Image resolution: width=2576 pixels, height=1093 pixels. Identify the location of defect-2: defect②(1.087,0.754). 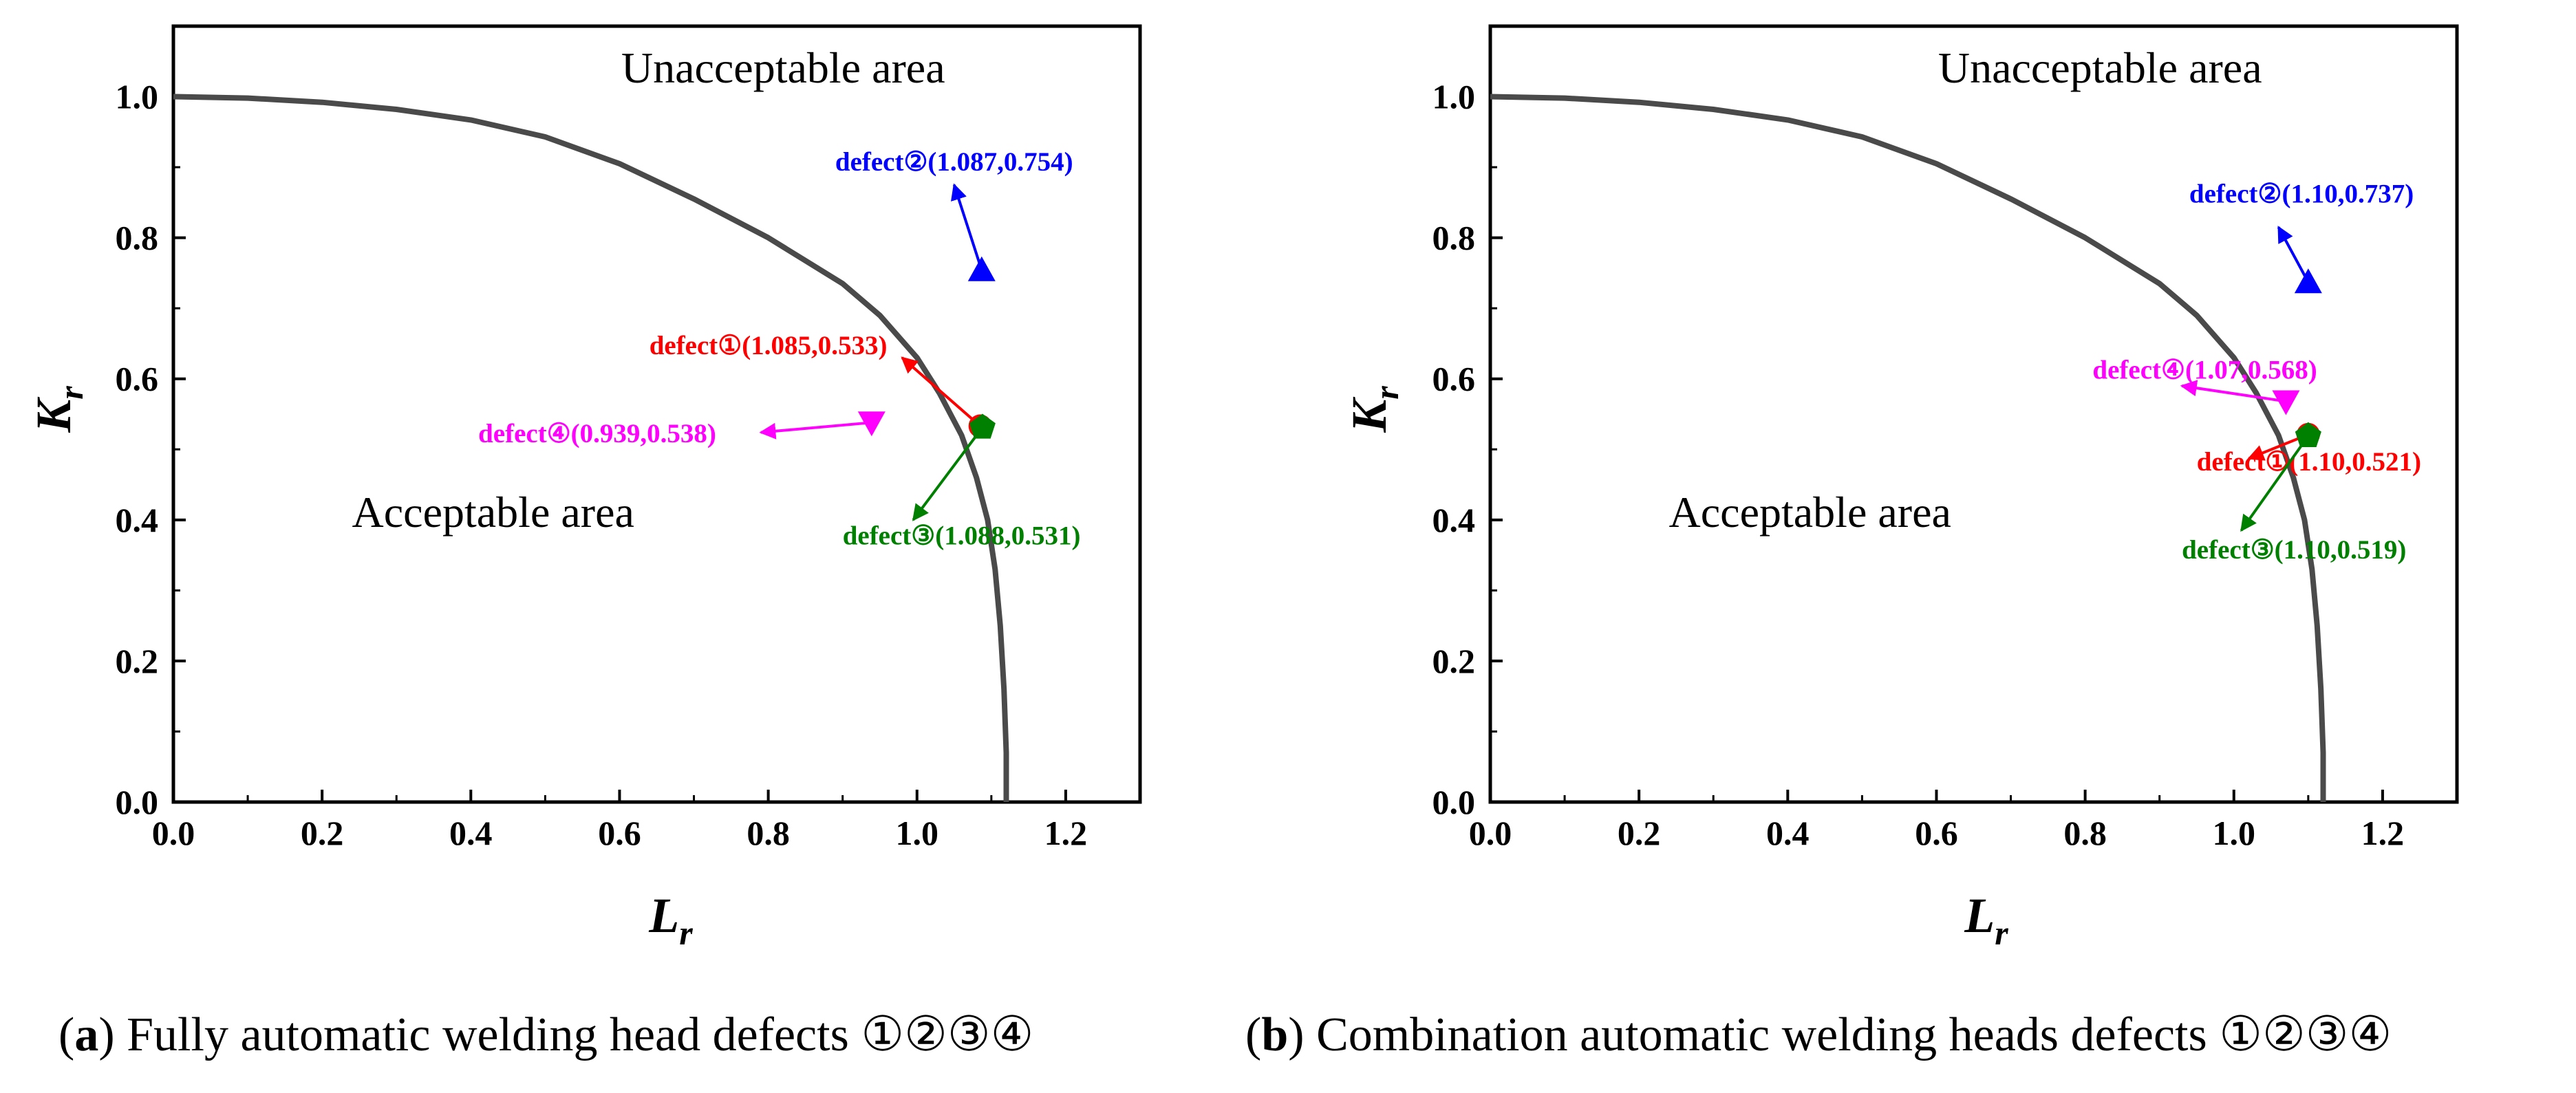
(954, 214).